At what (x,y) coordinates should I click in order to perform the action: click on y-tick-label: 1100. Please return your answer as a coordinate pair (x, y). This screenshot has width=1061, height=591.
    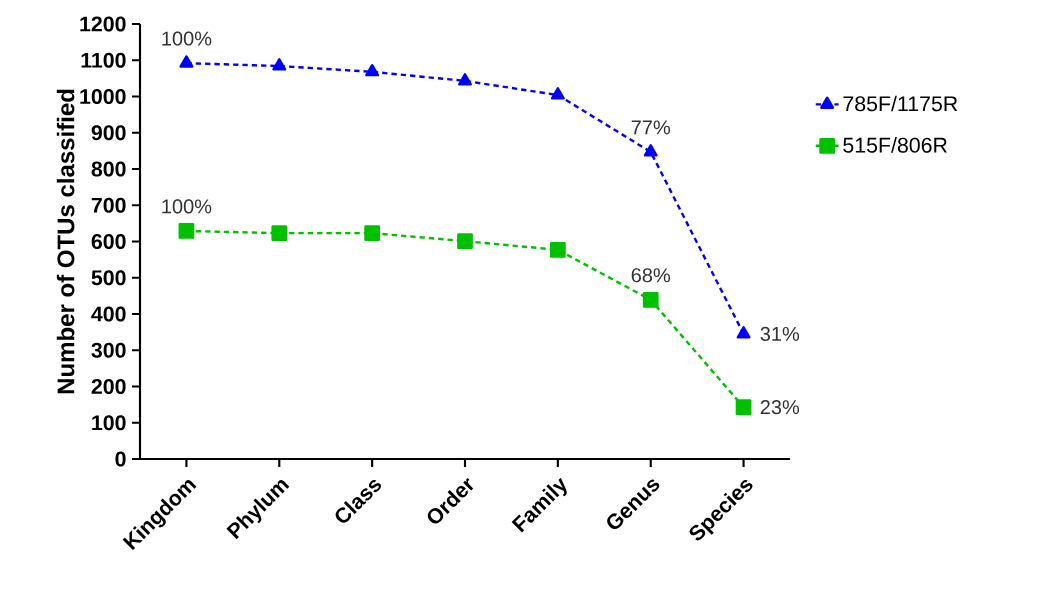
    Looking at the image, I should click on (103, 60).